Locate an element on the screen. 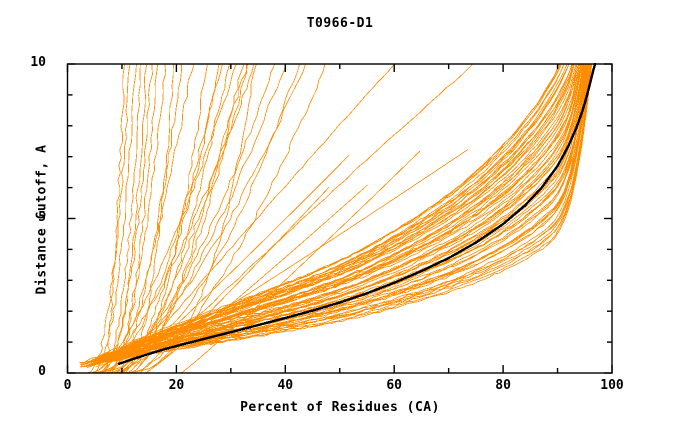  x-tick-label-0: 0 is located at coordinates (67, 385).